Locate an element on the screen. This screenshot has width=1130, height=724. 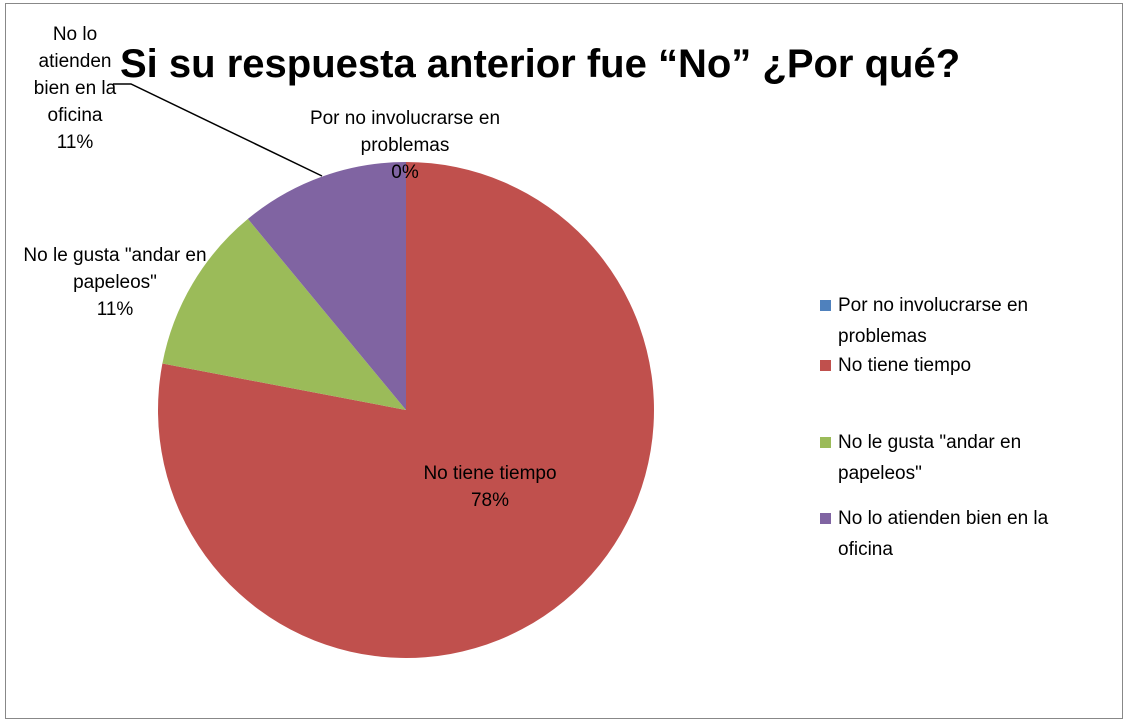
data-label-value: 78% is located at coordinates (490, 500).